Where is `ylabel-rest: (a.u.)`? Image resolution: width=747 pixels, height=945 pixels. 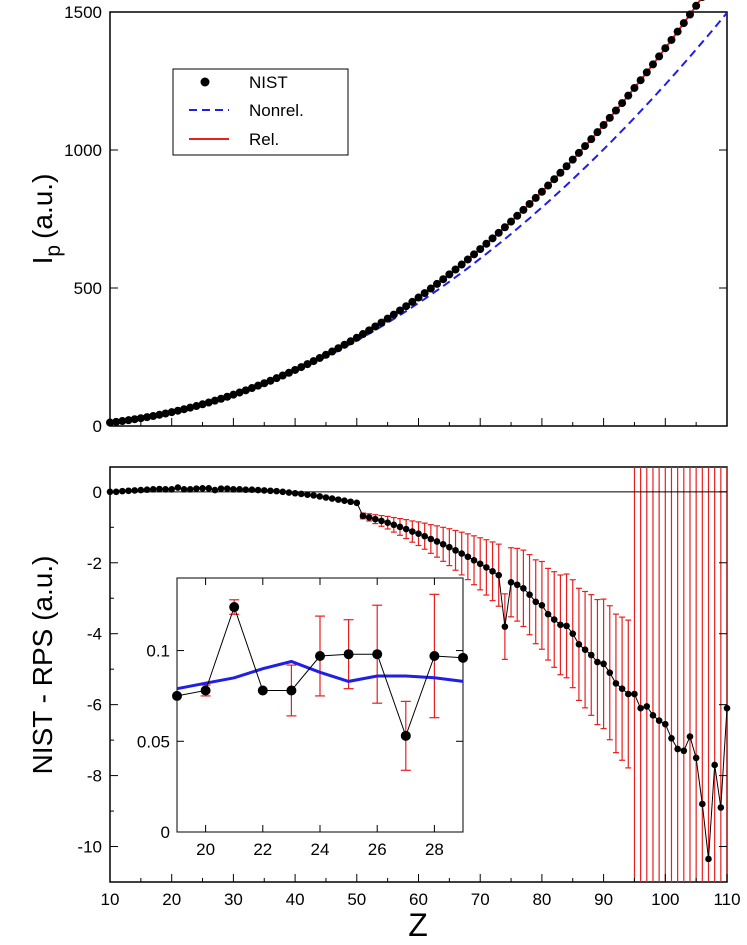
ylabel-rest: (a.u.) is located at coordinates (42, 206).